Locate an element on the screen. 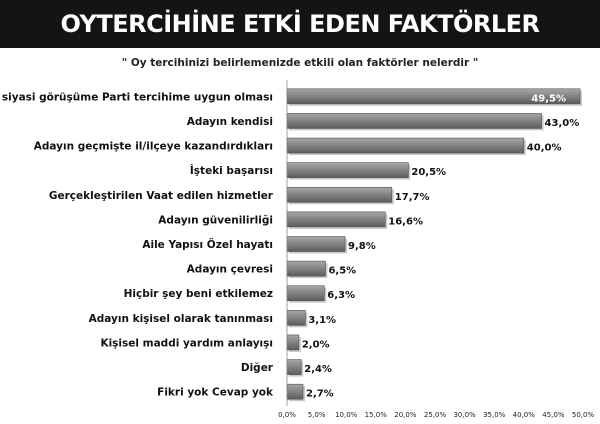 This screenshot has height=424, width=600. value-label: 9,8% is located at coordinates (362, 246).